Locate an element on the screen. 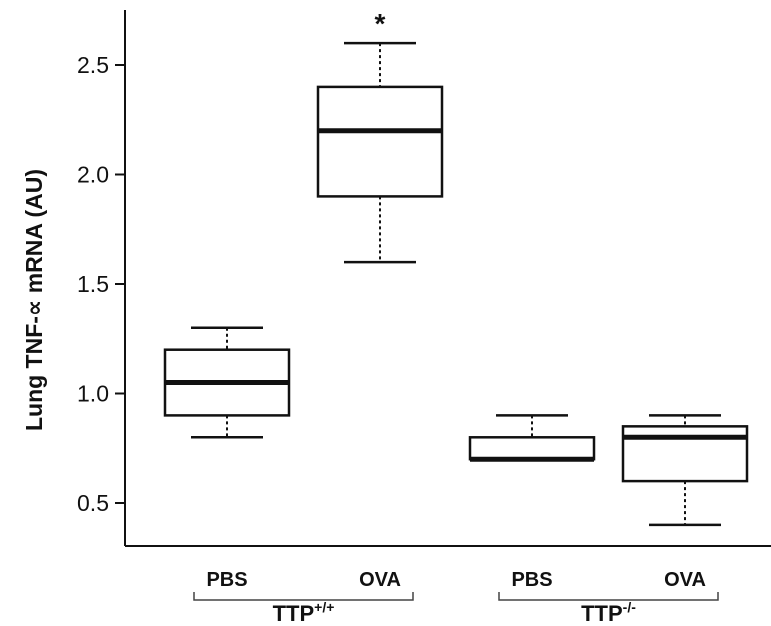 This screenshot has width=771, height=626. group-2: TTP-/- is located at coordinates (608, 609).